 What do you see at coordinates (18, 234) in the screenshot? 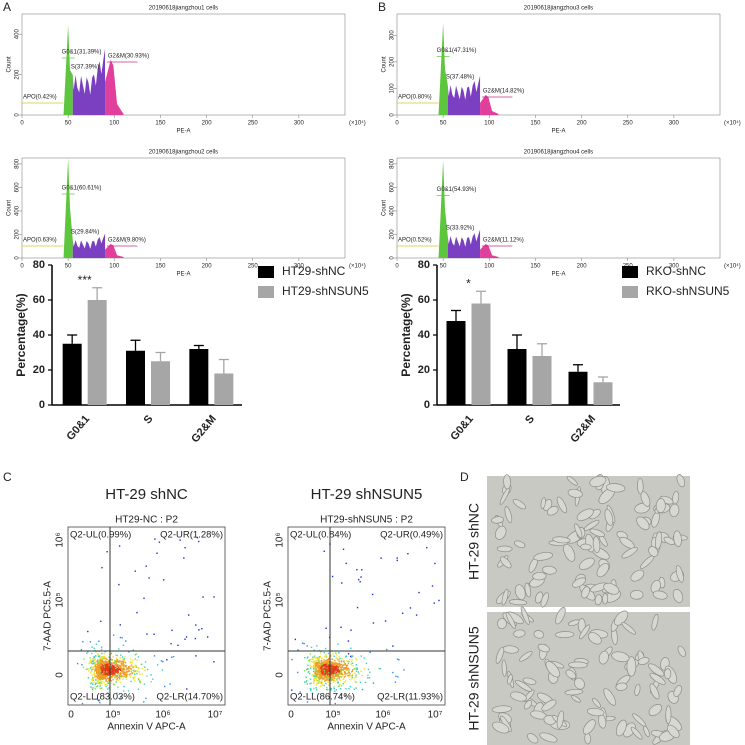
I see `y-tick-label: 200` at bounding box center [18, 234].